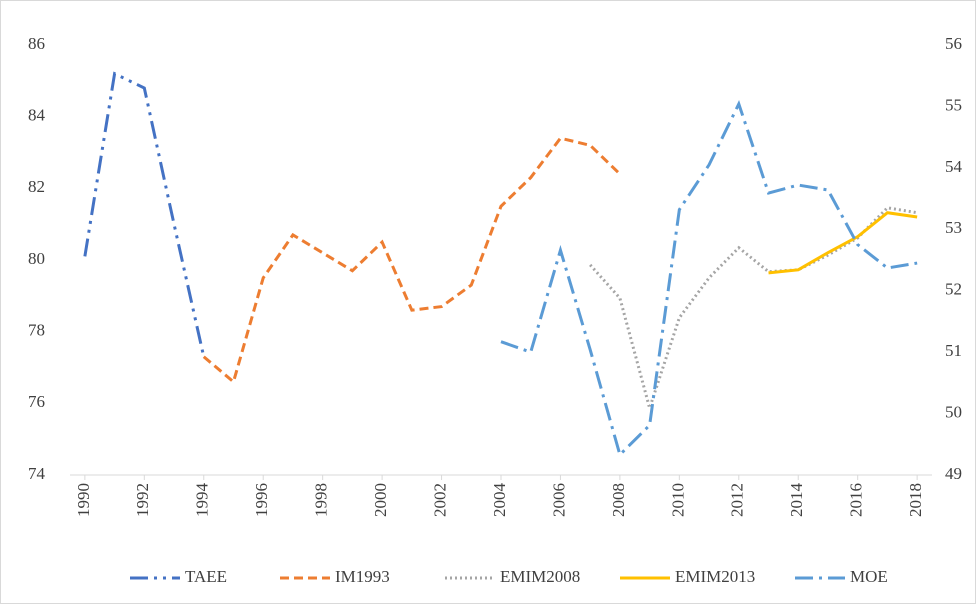 Image resolution: width=977 pixels, height=610 pixels. Describe the element at coordinates (540, 576) in the screenshot. I see `legend-label: EMIM2008` at that location.